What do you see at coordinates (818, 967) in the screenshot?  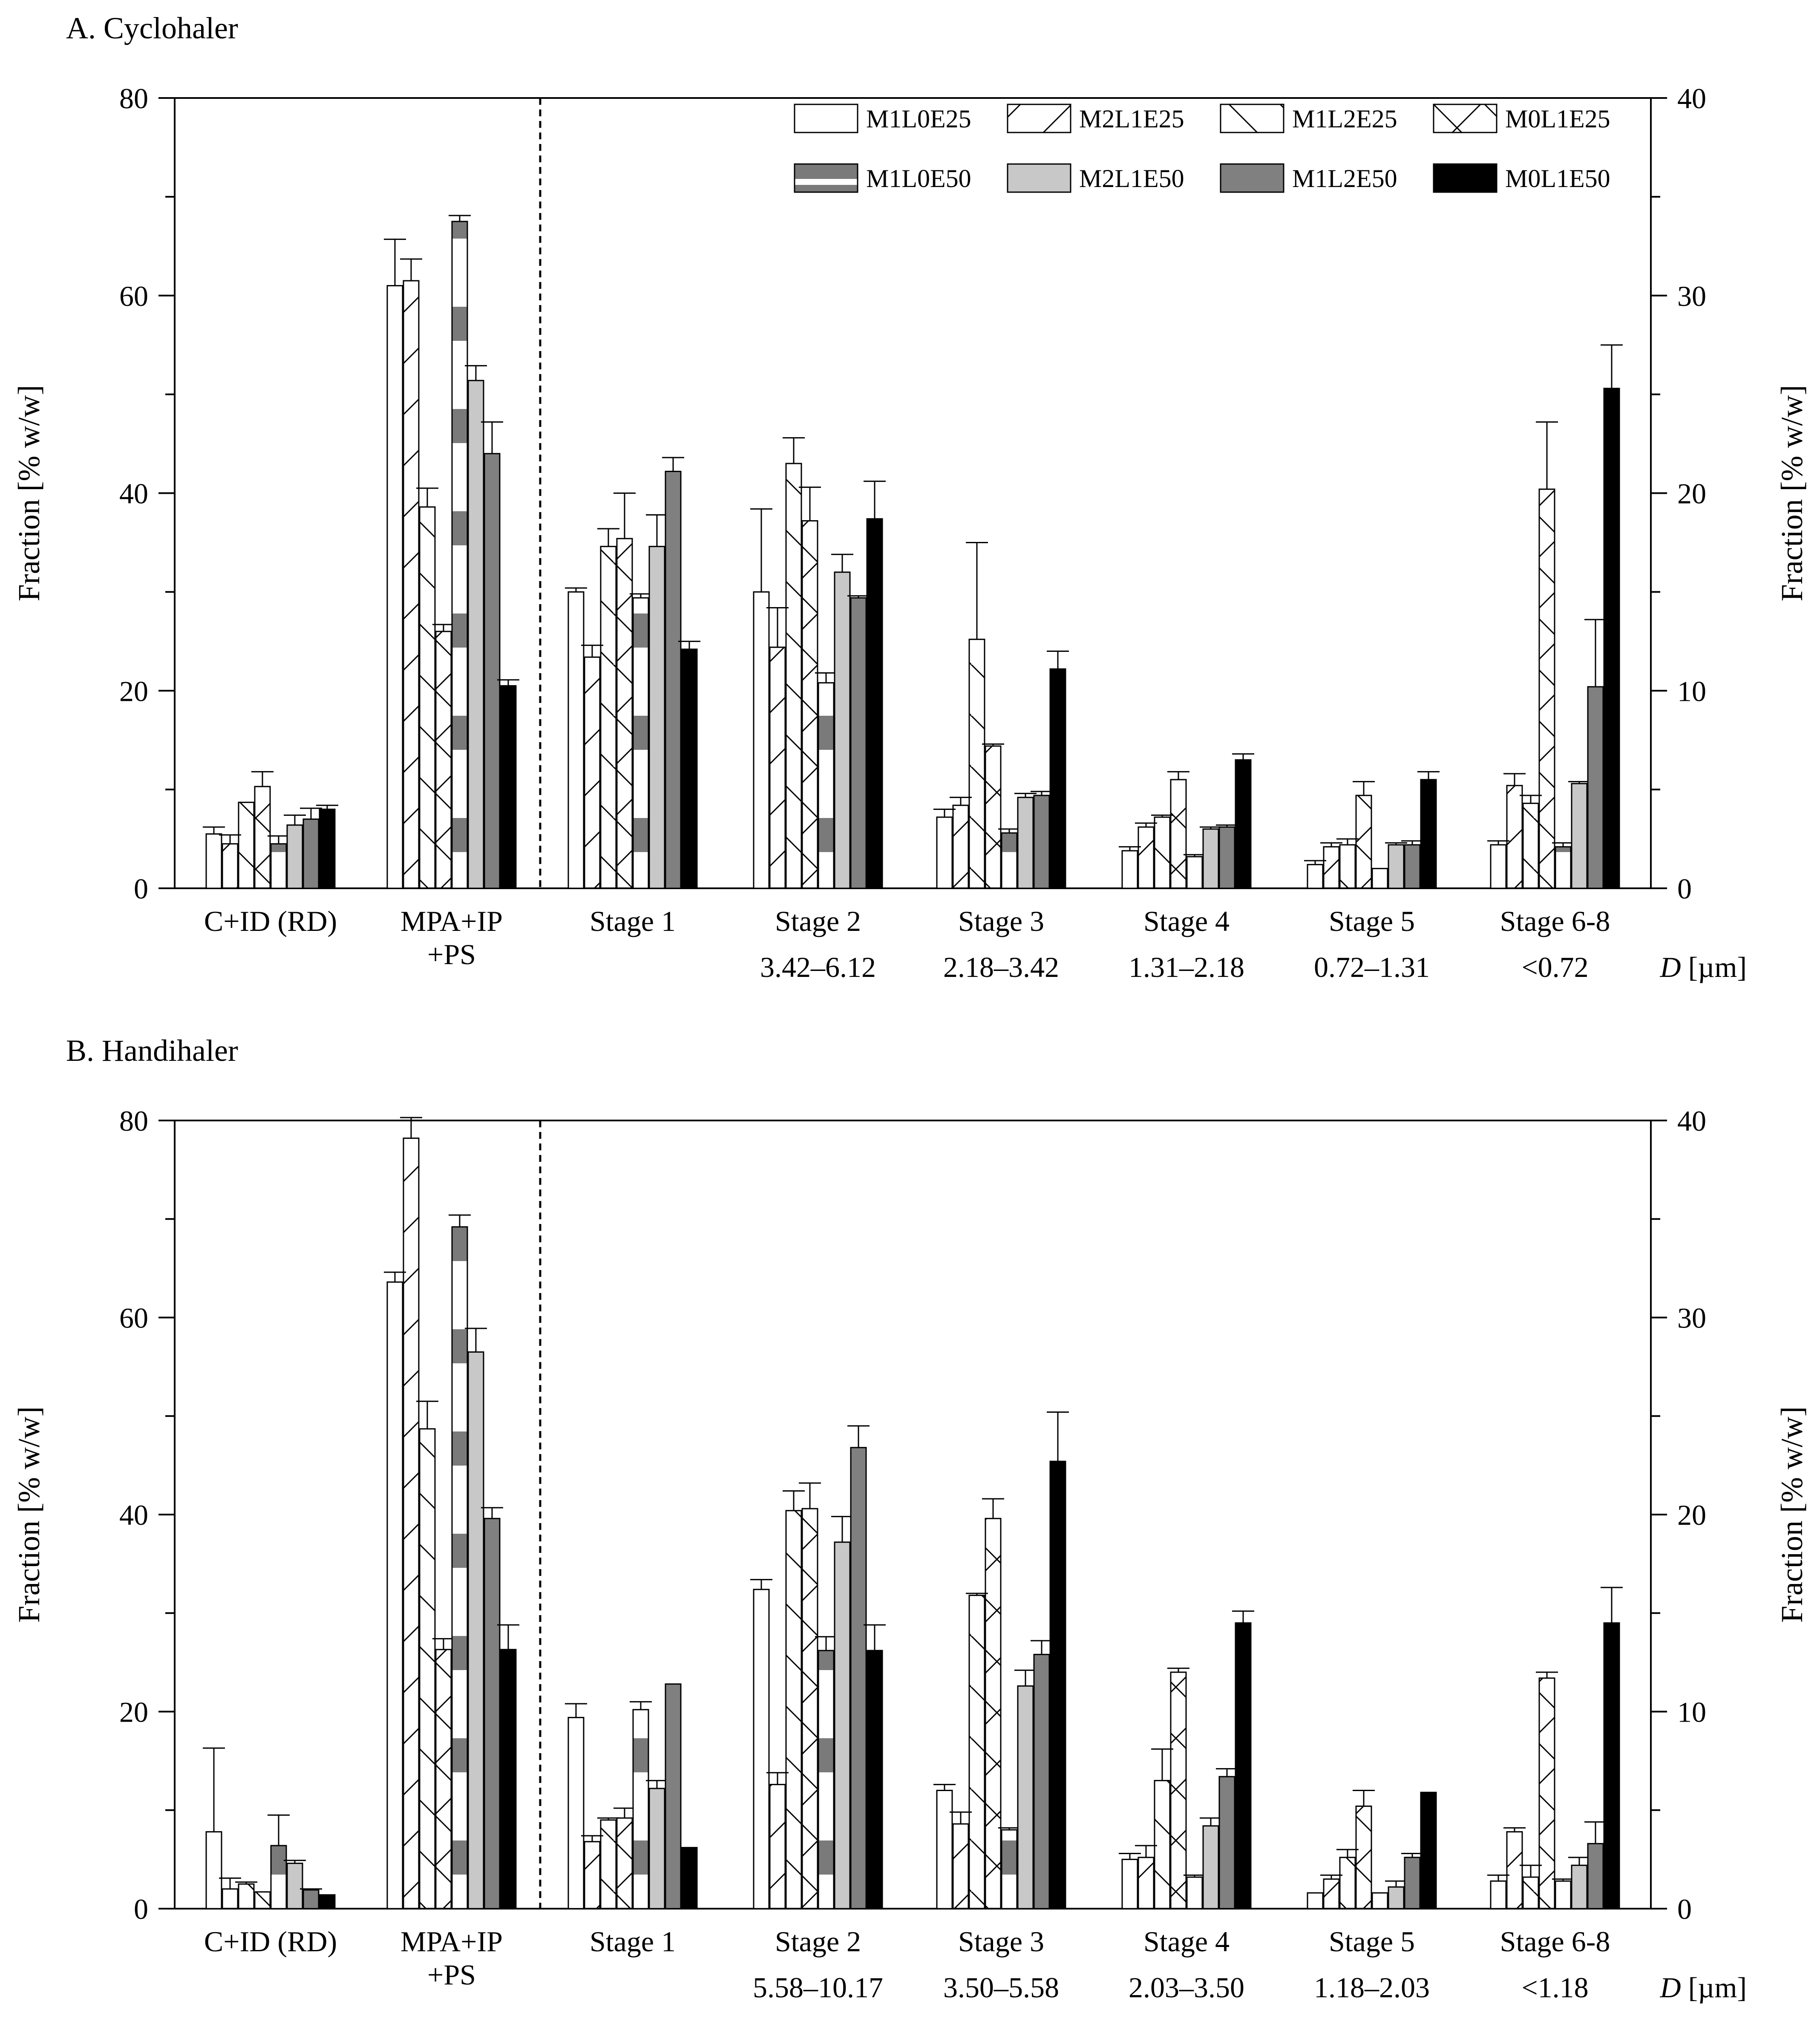 I see `size-range-label: 3.42–6.12` at bounding box center [818, 967].